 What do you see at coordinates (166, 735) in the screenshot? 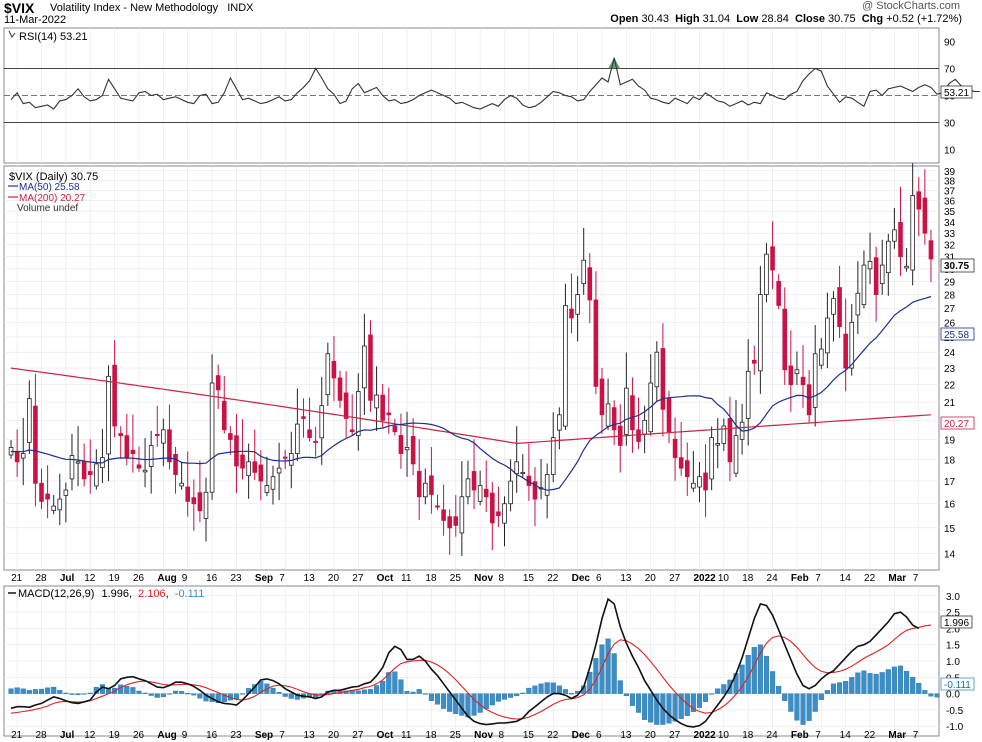
I see `macd-x-tick: Aug` at bounding box center [166, 735].